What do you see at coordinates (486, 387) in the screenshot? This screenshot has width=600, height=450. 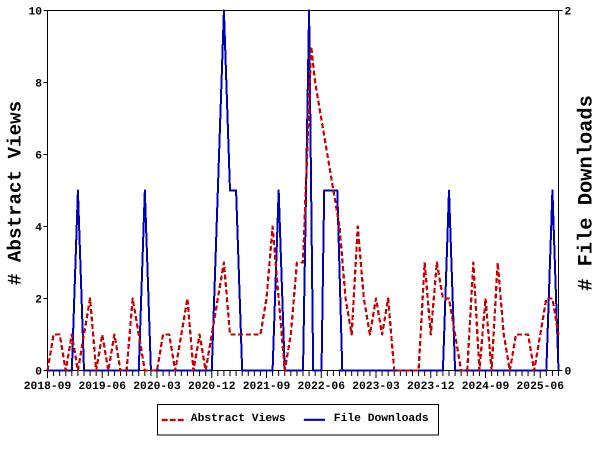 I see `svg-text: 2024-09` at bounding box center [486, 387].